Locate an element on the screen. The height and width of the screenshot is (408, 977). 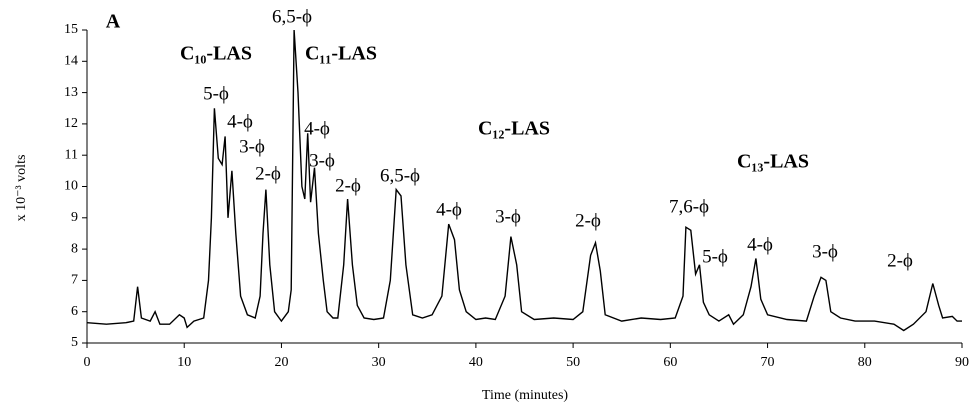
x-tick-label: 40 is located at coordinates (476, 362).